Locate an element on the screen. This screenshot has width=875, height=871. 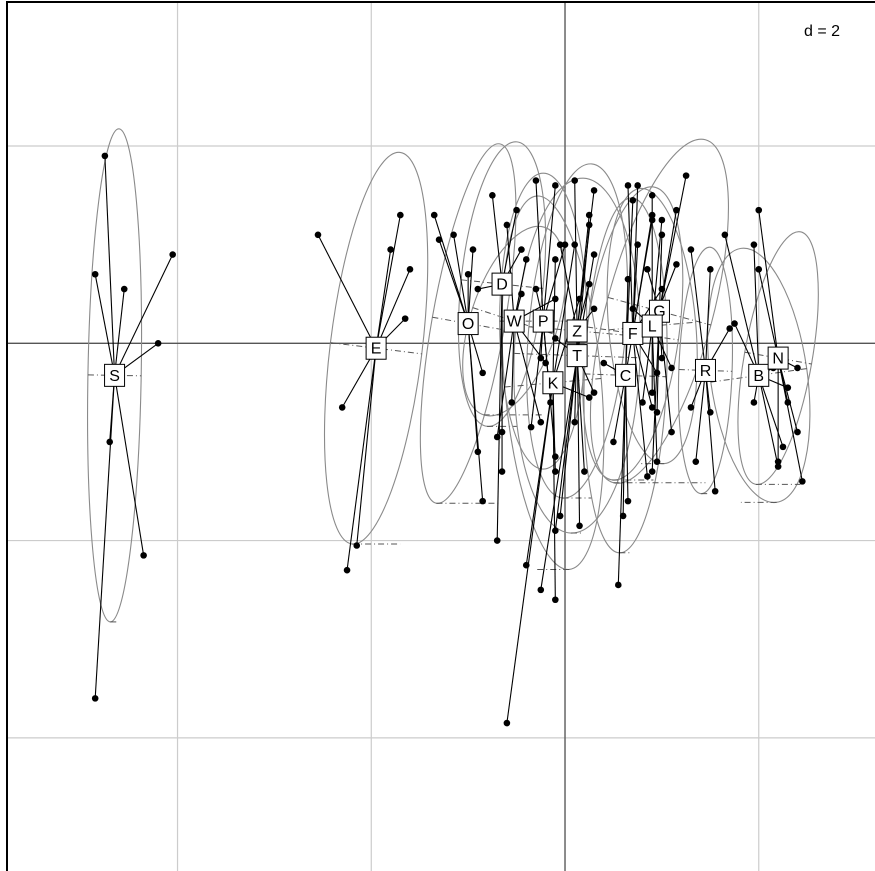
label-box-e is located at coordinates (376, 348).